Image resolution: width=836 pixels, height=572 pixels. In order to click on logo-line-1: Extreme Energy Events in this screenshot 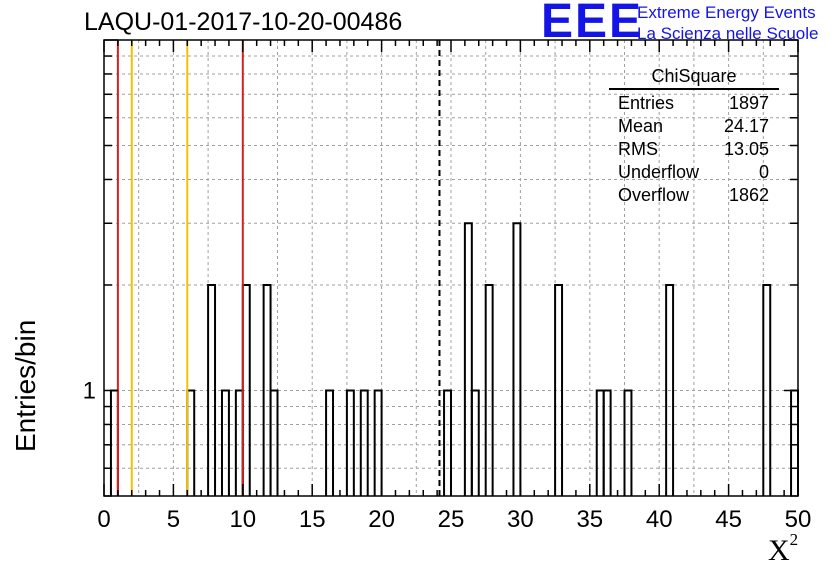, I will do `click(726, 12)`.